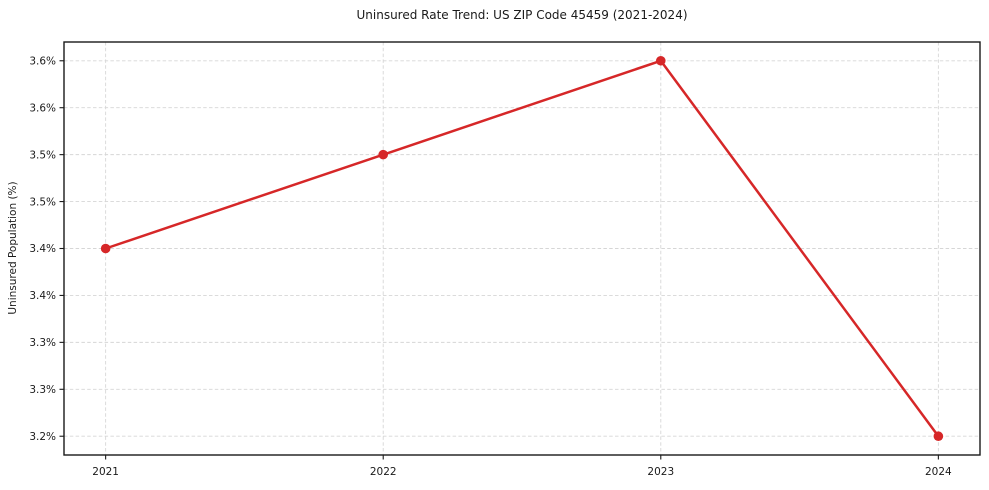 This screenshot has height=490, width=989. What do you see at coordinates (383, 472) in the screenshot?
I see `x-tick-label: 2022` at bounding box center [383, 472].